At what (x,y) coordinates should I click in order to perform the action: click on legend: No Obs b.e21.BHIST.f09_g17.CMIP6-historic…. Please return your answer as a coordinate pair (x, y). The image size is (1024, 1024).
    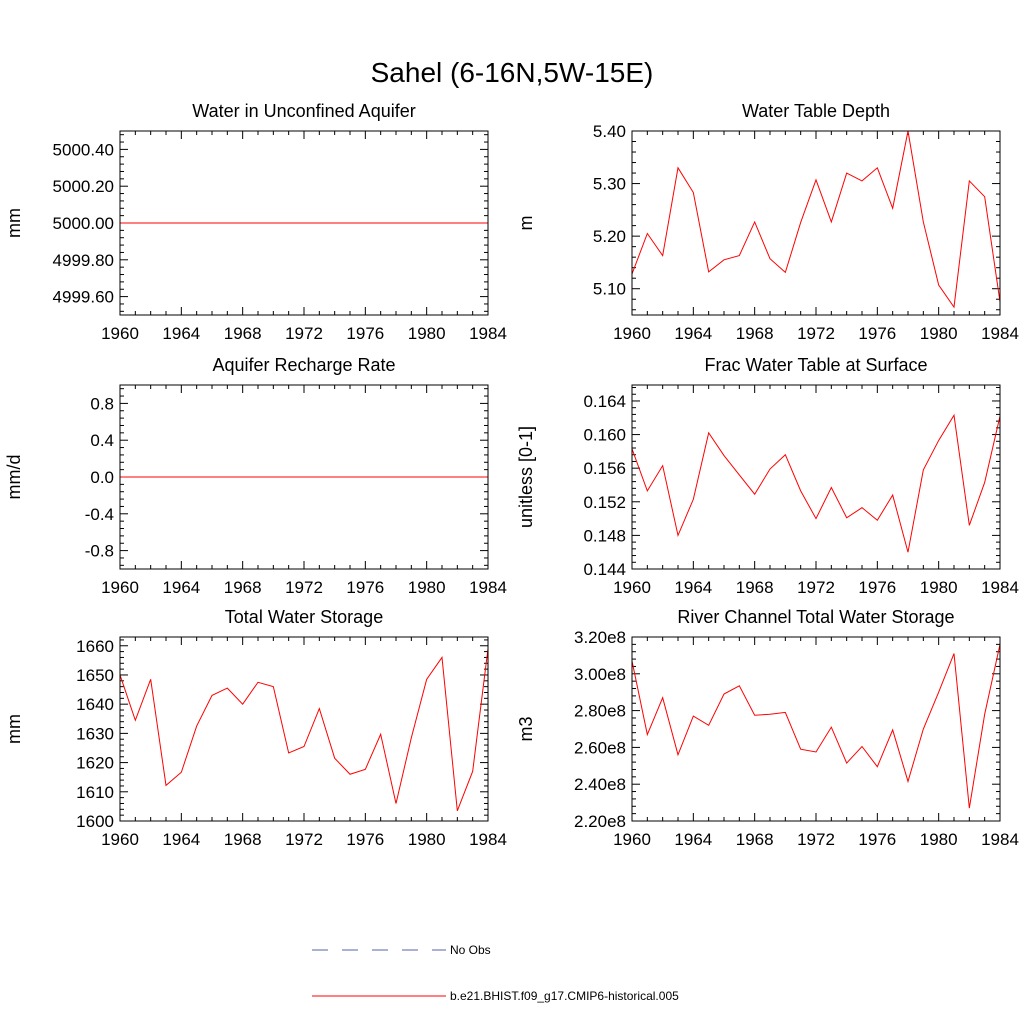
    Looking at the image, I should click on (495, 973).